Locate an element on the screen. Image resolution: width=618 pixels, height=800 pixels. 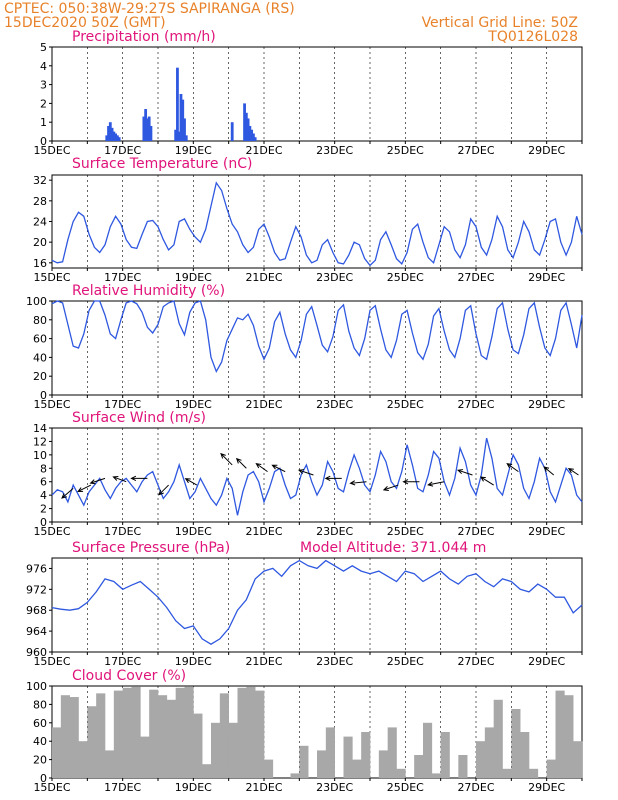
wind-plot-frame is located at coordinates (317, 475).